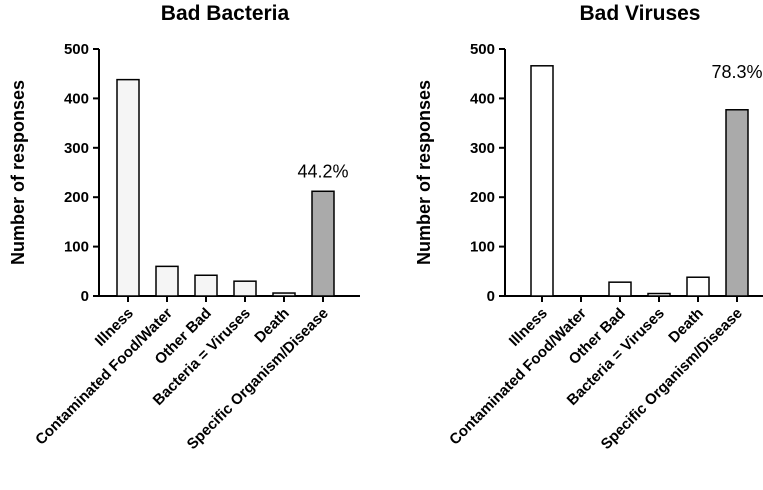  What do you see at coordinates (736, 72) in the screenshot?
I see `percentage-annotation: 78.3%` at bounding box center [736, 72].